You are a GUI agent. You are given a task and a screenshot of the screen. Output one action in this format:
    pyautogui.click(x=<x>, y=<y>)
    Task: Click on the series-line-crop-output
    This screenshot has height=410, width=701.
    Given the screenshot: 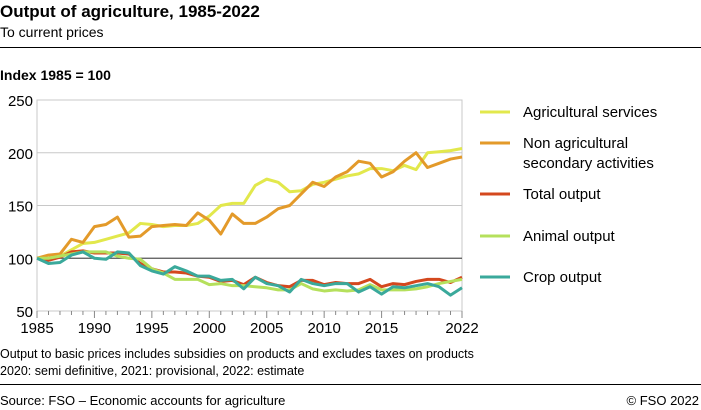 What is the action you would take?
    pyautogui.click(x=249, y=273)
    